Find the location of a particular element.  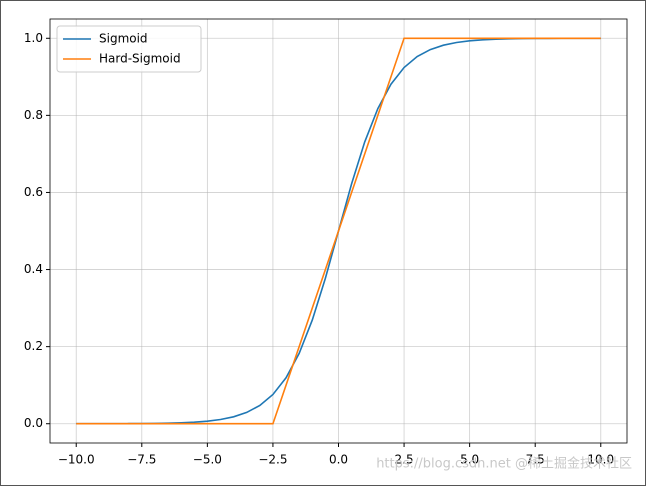

x-tick-label: 0.0 is located at coordinates (338, 460).